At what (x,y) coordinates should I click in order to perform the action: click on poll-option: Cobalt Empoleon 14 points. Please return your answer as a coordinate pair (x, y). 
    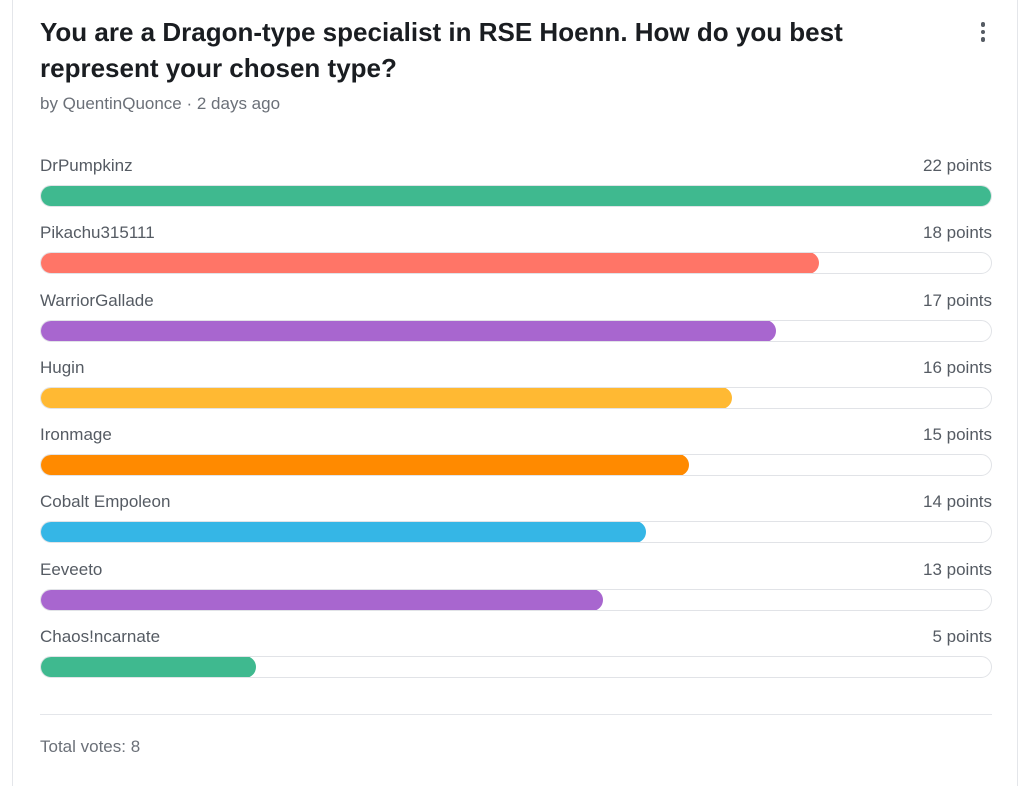
    Looking at the image, I should click on (516, 524).